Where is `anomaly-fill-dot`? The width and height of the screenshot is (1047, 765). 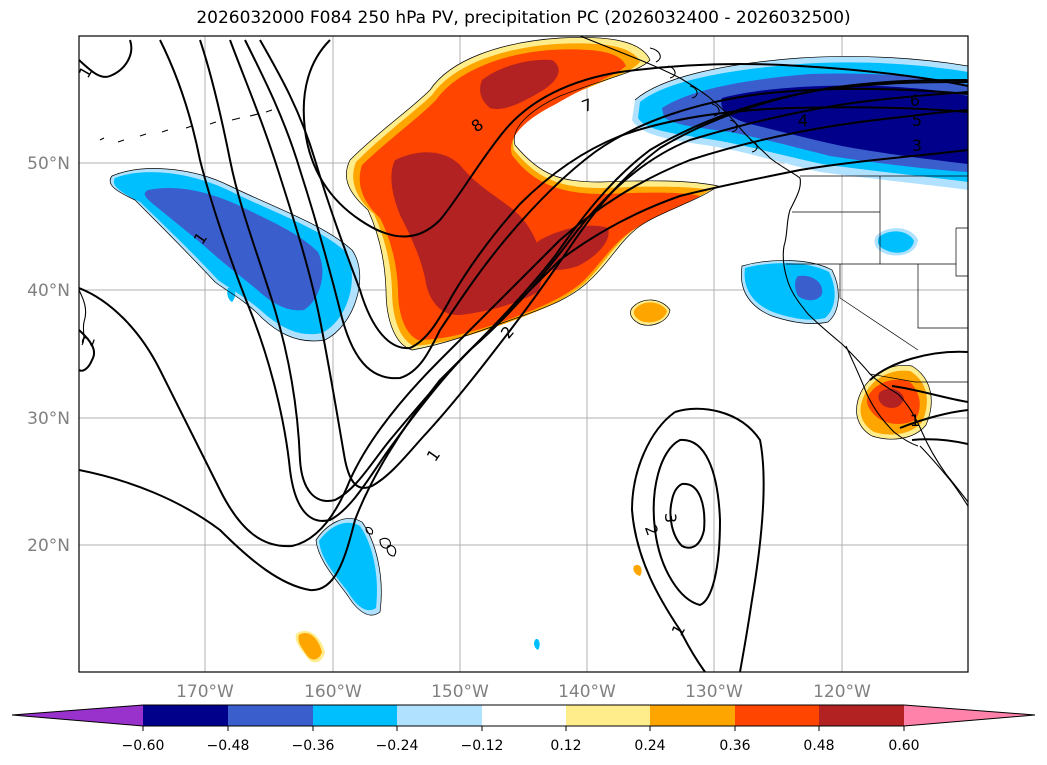
anomaly-fill-dot is located at coordinates (231, 294).